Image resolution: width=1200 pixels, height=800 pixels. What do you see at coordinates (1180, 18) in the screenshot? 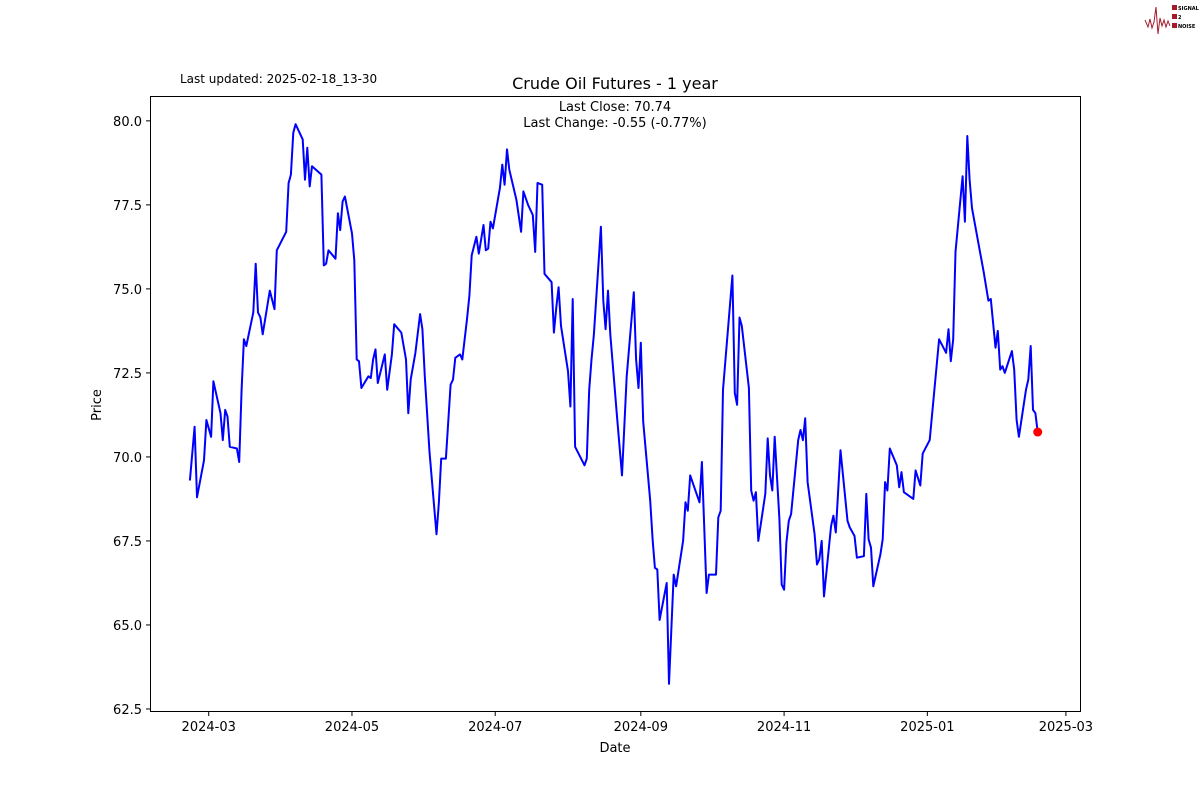
I see `logo-text-2: 2` at bounding box center [1180, 18].